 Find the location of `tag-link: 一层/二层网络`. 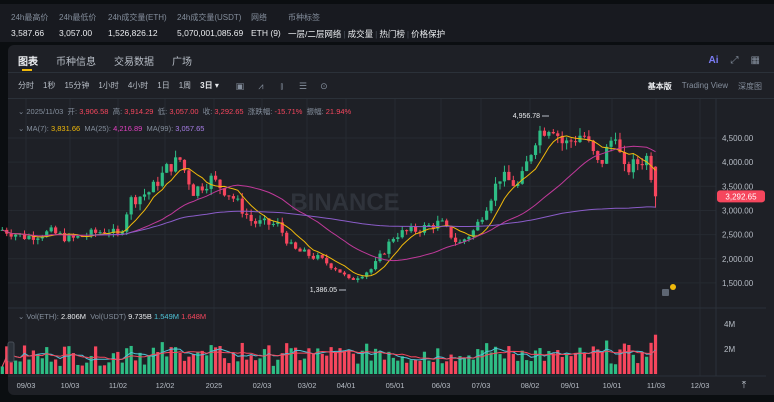

tag-link: 一层/二层网络 is located at coordinates (315, 34).